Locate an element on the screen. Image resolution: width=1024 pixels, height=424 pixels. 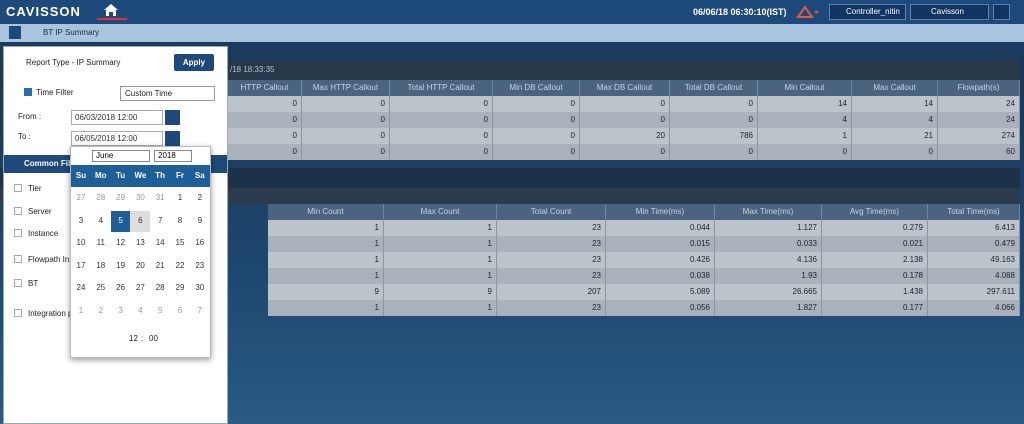
weekday: We is located at coordinates (140, 175).